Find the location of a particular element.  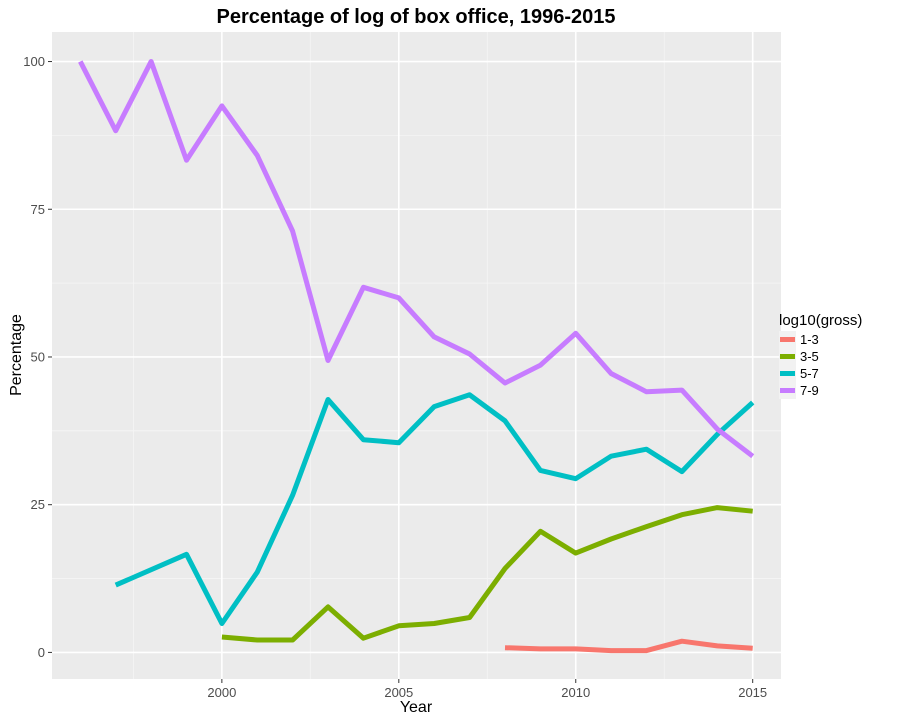

x-tick-label: 2005 is located at coordinates (398, 692).